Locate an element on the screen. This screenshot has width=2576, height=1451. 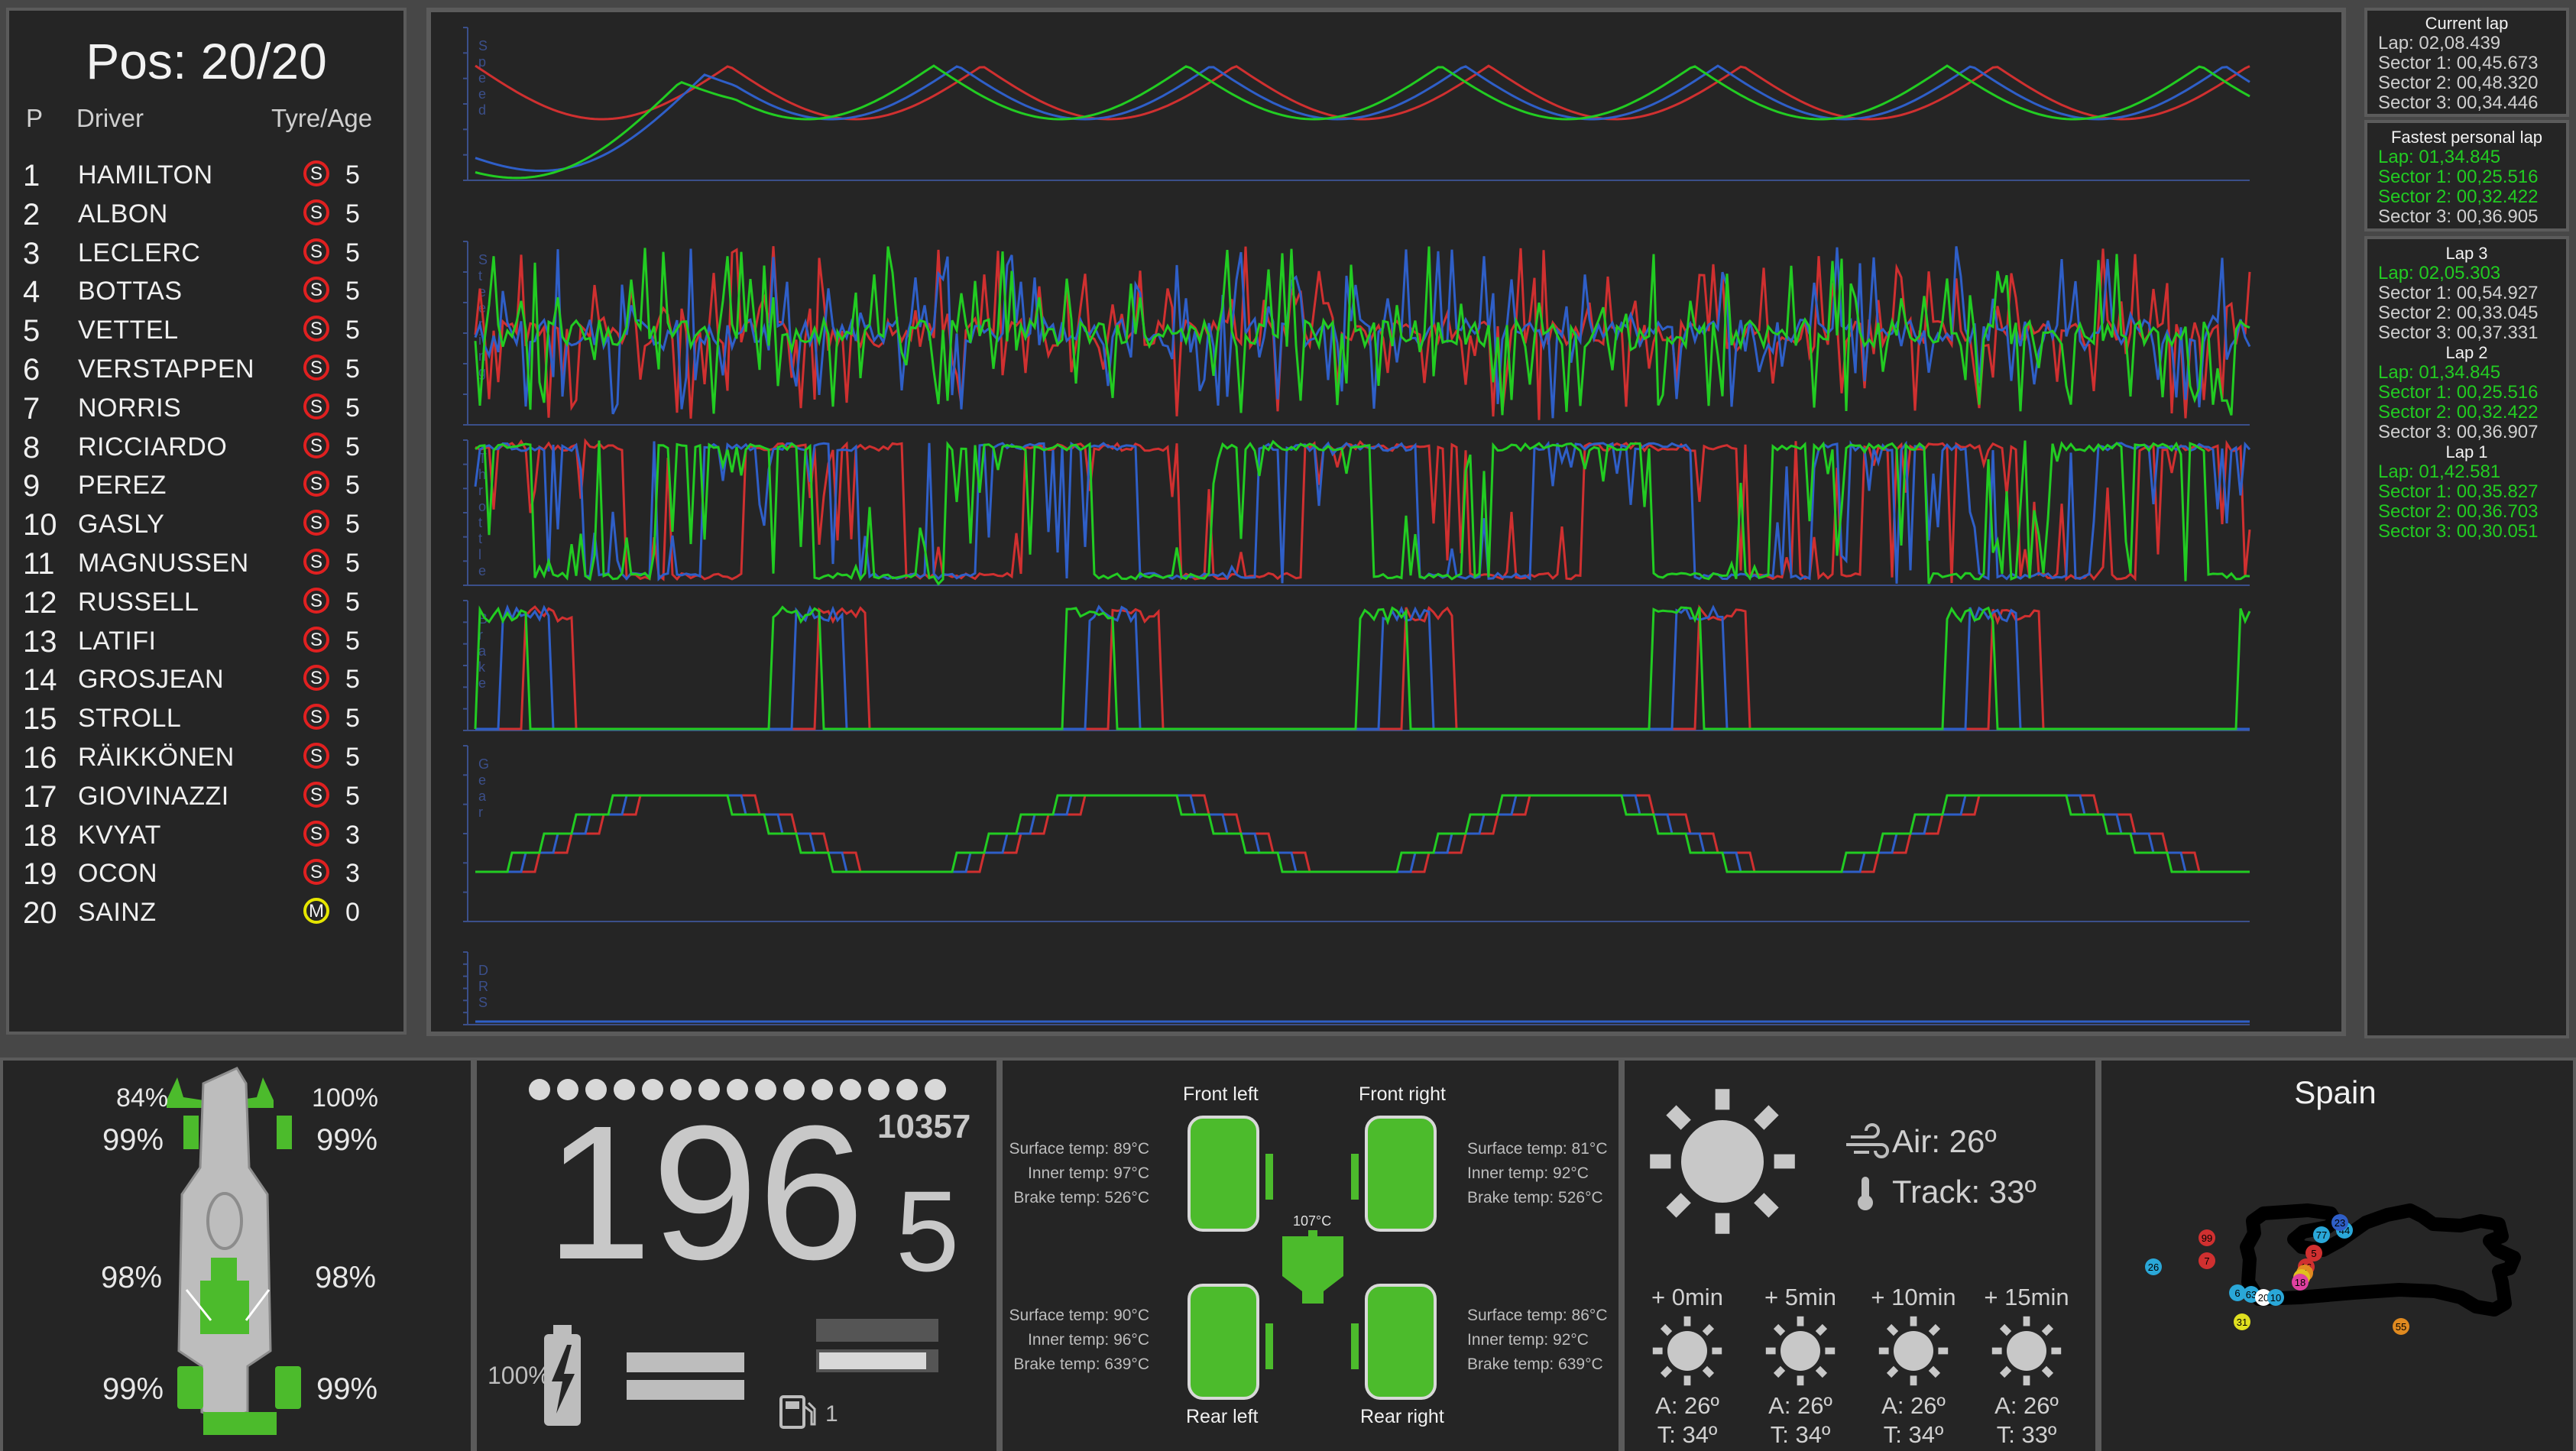
svg-text: 10 is located at coordinates (2275, 1298).